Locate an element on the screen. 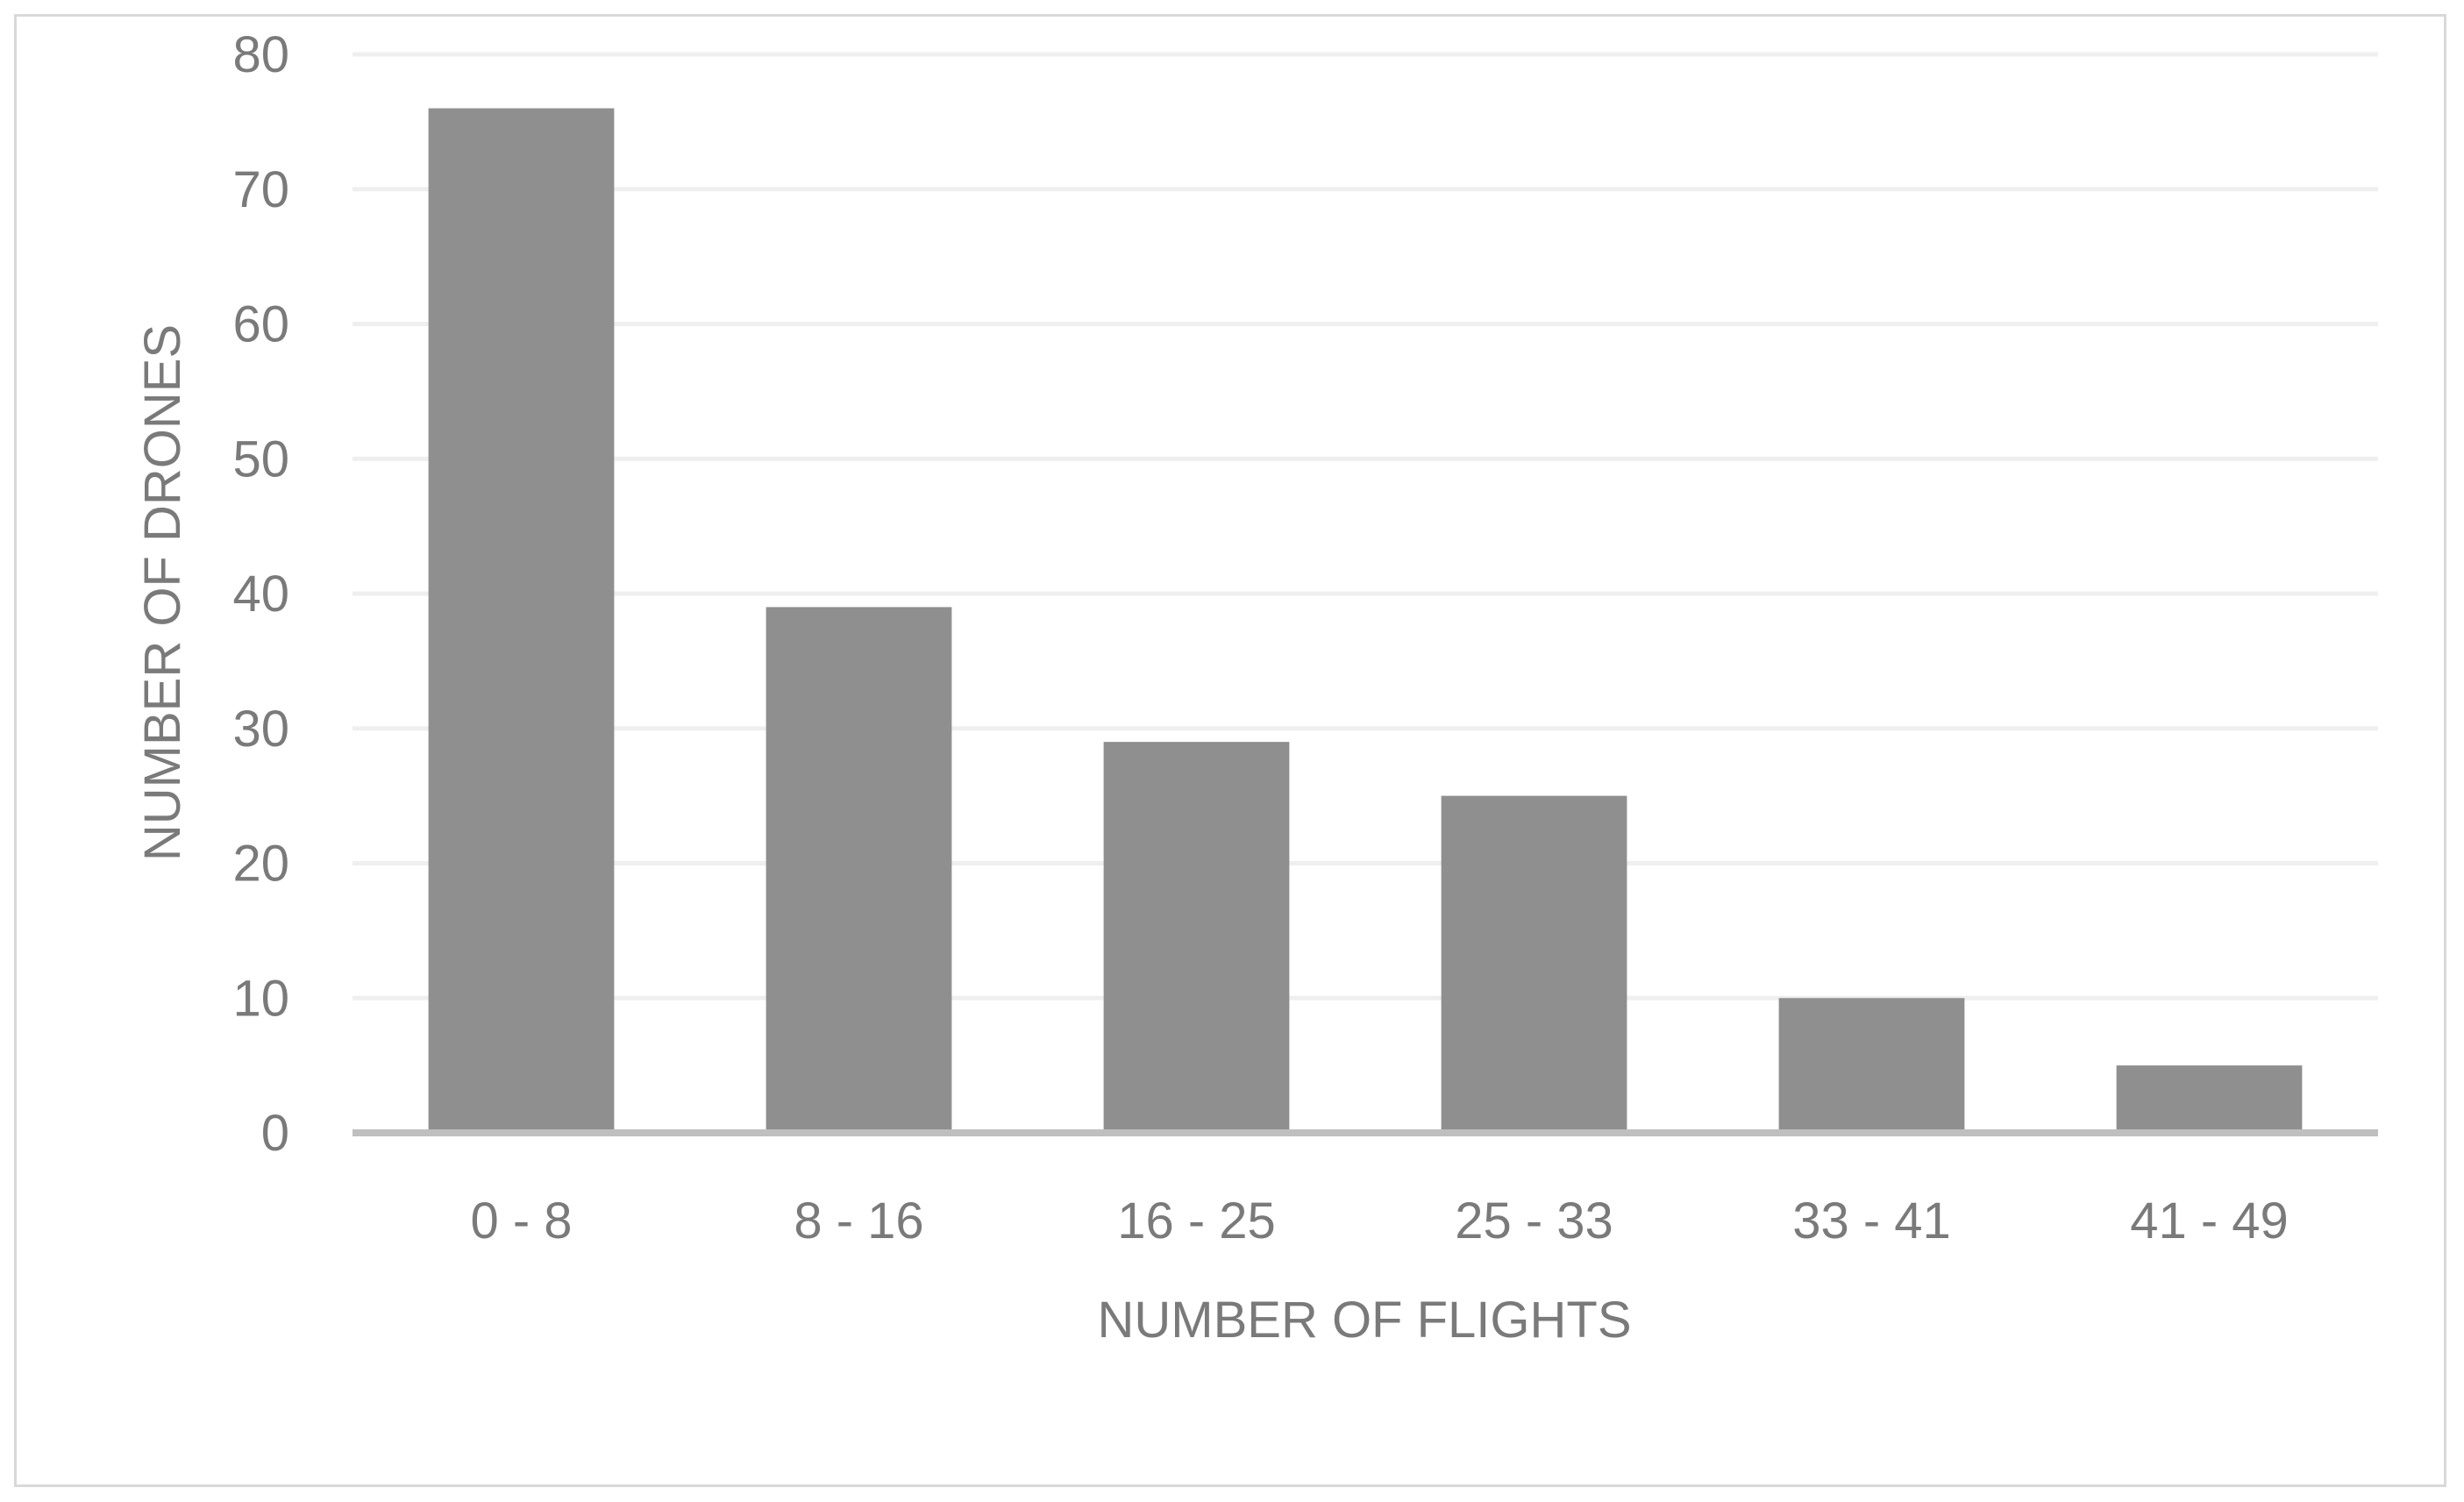 The width and height of the screenshot is (2464, 1502). y-tick-label: 40 is located at coordinates (260, 594).